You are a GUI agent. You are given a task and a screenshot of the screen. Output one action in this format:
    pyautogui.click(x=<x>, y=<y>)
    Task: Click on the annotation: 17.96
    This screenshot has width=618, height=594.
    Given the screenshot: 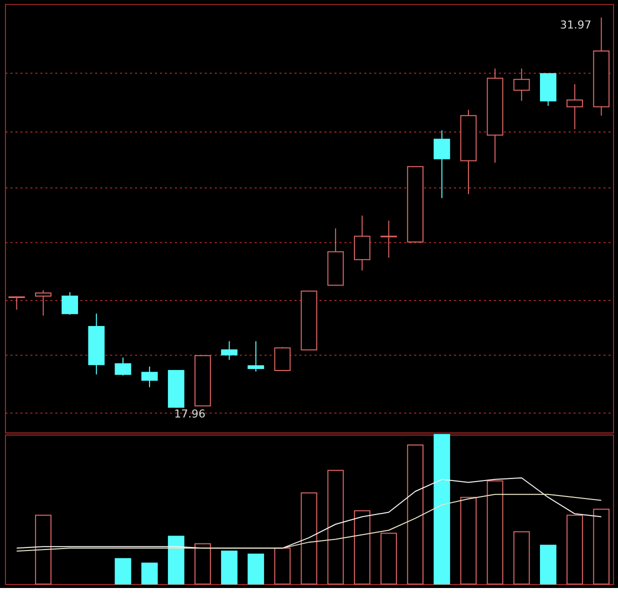 What is the action you would take?
    pyautogui.click(x=190, y=414)
    